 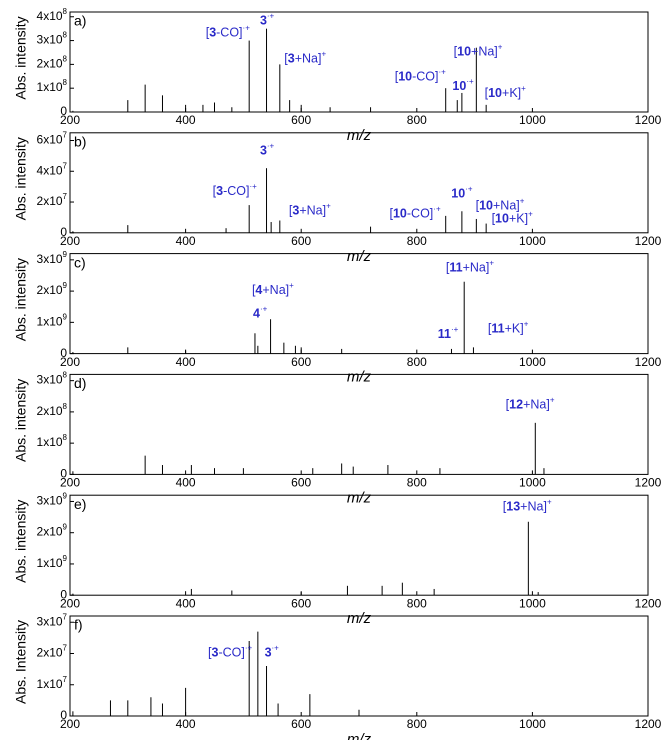 What do you see at coordinates (52, 683) in the screenshot?
I see `y-tick-label: 1x10⁷` at bounding box center [52, 683].